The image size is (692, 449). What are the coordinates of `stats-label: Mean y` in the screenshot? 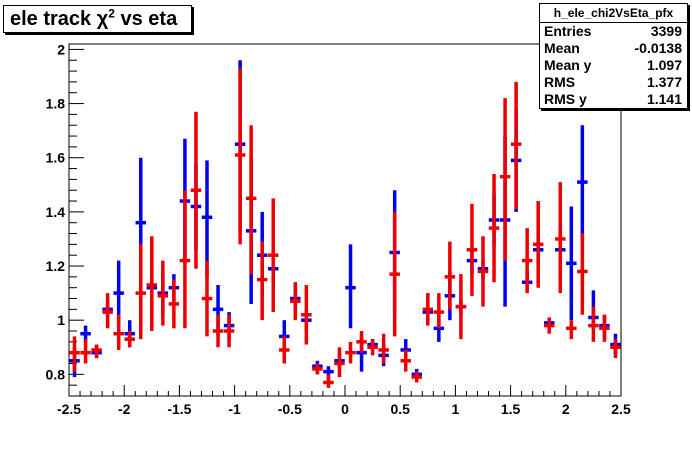 It's located at (568, 65).